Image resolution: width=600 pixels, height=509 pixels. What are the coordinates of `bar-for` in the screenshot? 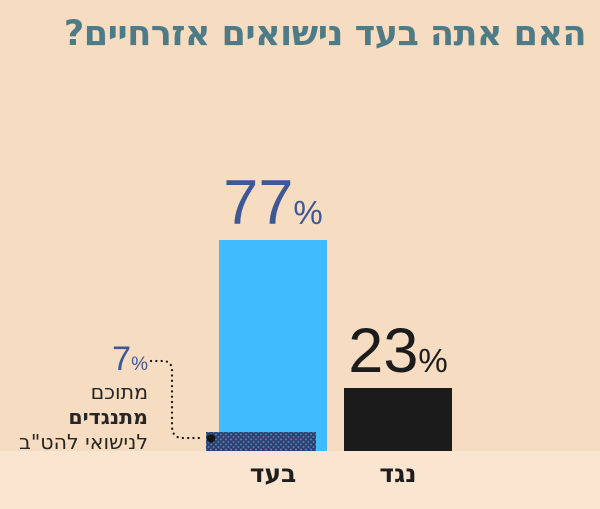 It's located at (273, 345).